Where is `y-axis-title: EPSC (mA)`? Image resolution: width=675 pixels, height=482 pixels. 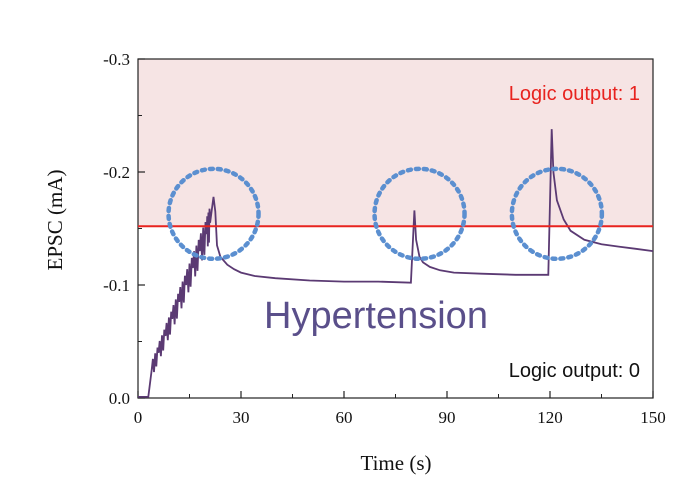 y-axis-title: EPSC (mA) is located at coordinates (55, 220).